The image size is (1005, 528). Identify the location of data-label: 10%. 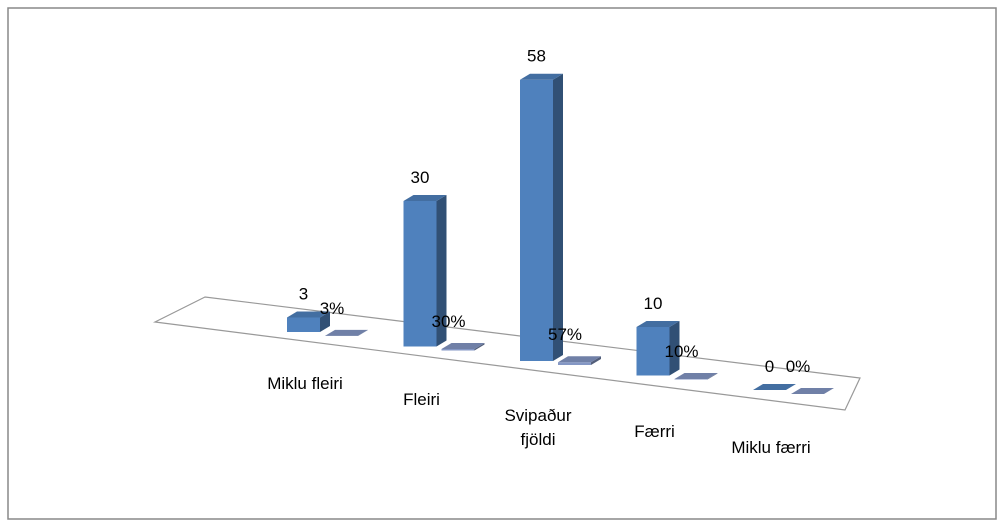
(681, 351).